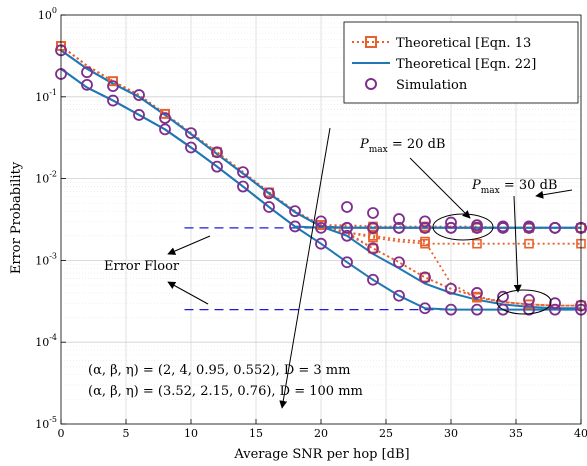  What do you see at coordinates (490, 191) in the screenshot?
I see `pmax30-subscript: max` at bounding box center [490, 191].